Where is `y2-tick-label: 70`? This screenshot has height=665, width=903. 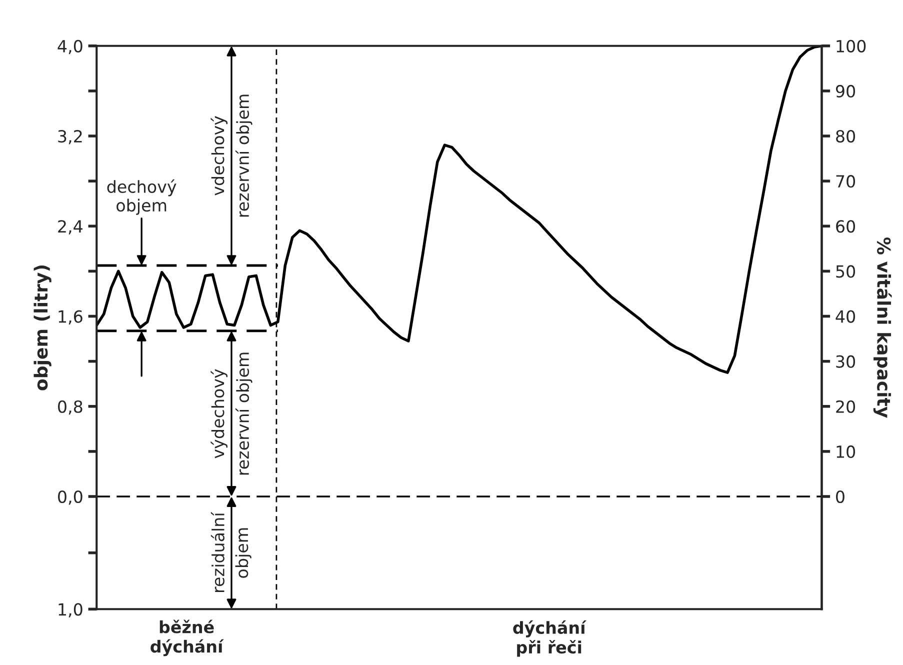
y2-tick-label: 70 is located at coordinates (846, 181).